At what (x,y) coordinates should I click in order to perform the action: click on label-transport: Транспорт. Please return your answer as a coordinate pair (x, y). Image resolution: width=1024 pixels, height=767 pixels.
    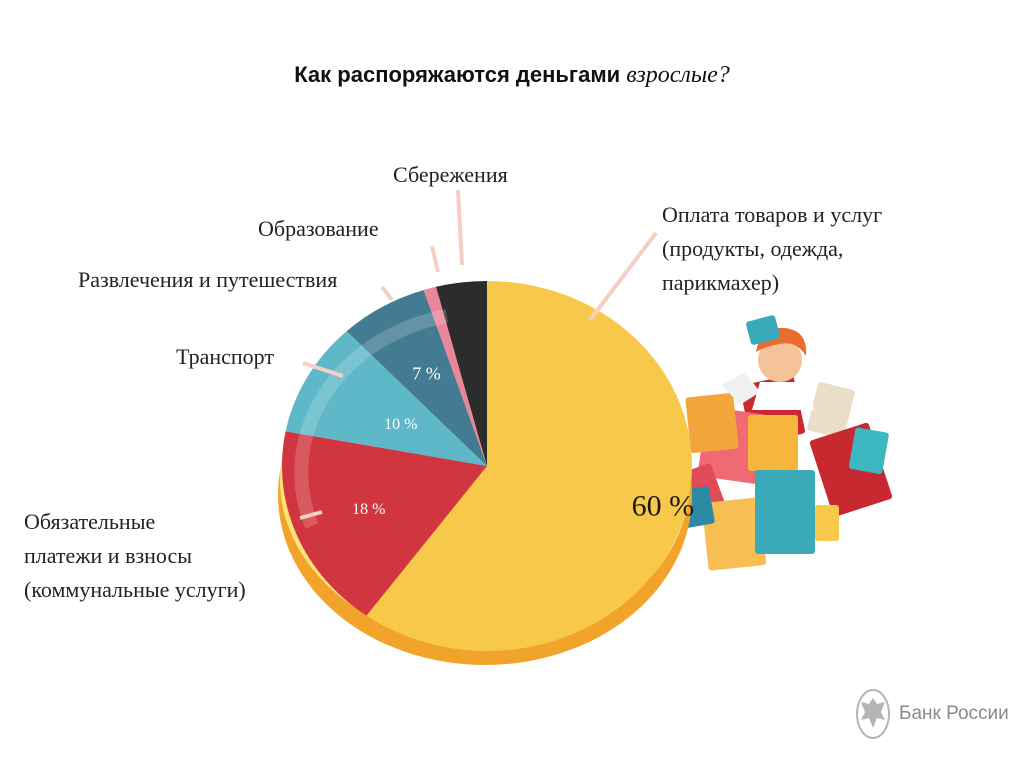
    Looking at the image, I should click on (225, 356).